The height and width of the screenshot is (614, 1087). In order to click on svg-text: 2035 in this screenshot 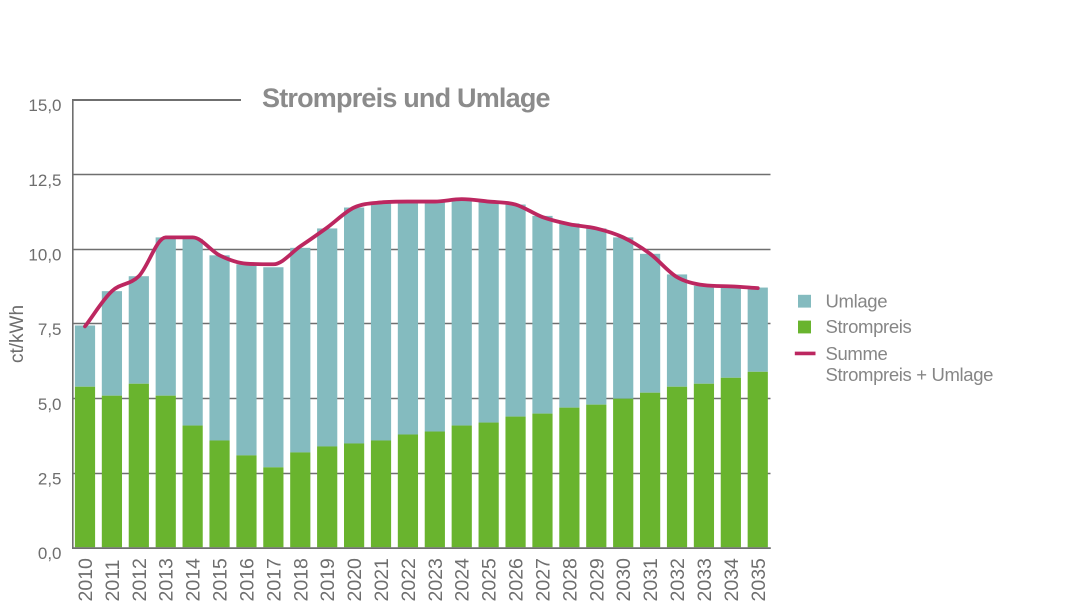, I will do `click(759, 580)`.